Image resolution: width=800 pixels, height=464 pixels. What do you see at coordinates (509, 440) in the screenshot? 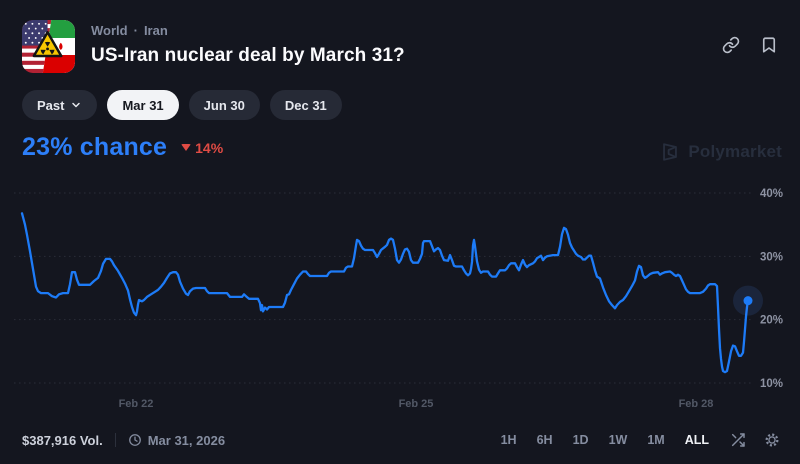
I see `range-1h: 1H` at bounding box center [509, 440].